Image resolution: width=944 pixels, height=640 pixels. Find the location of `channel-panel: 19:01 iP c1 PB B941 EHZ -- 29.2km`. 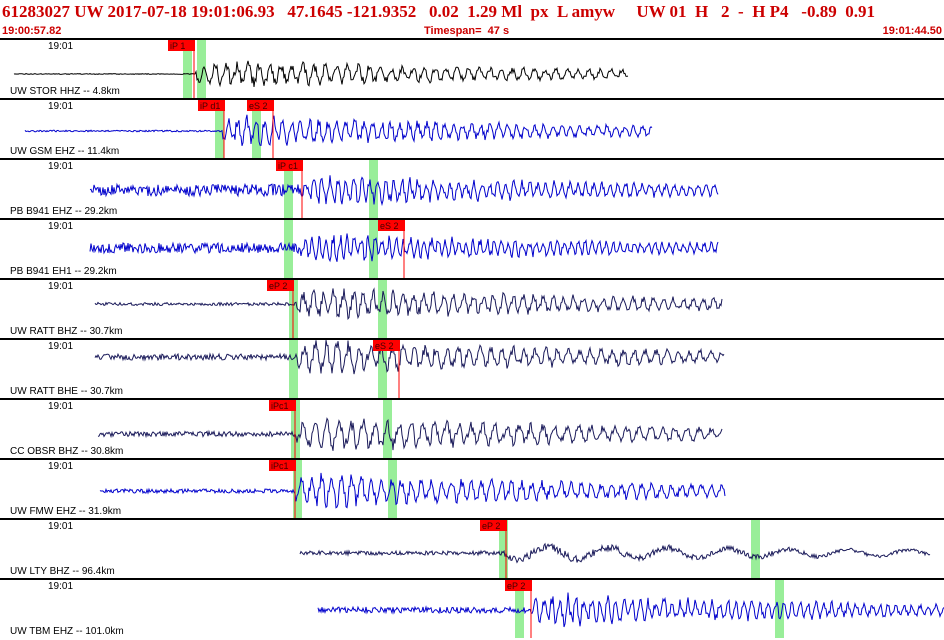

channel-panel: 19:01 iP c1 PB B941 EHZ -- 29.2km is located at coordinates (472, 188).